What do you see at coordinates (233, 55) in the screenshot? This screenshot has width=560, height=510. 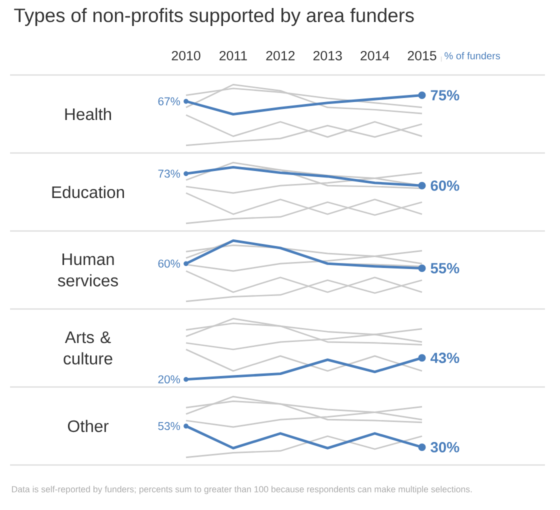 I see `x-tick-label: 2011` at bounding box center [233, 55].